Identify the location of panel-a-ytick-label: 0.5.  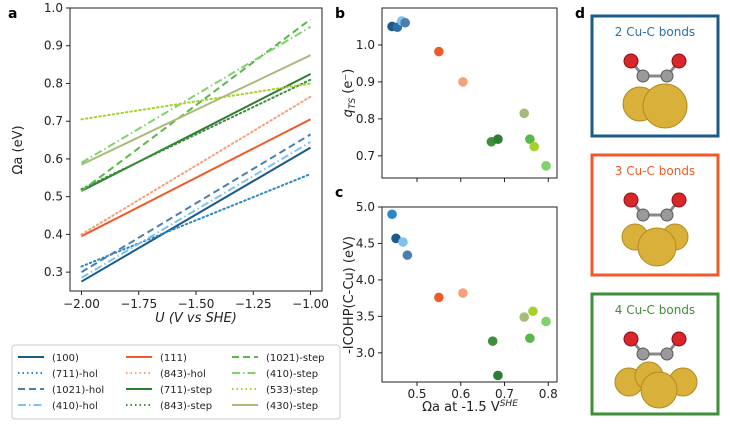
(53, 197).